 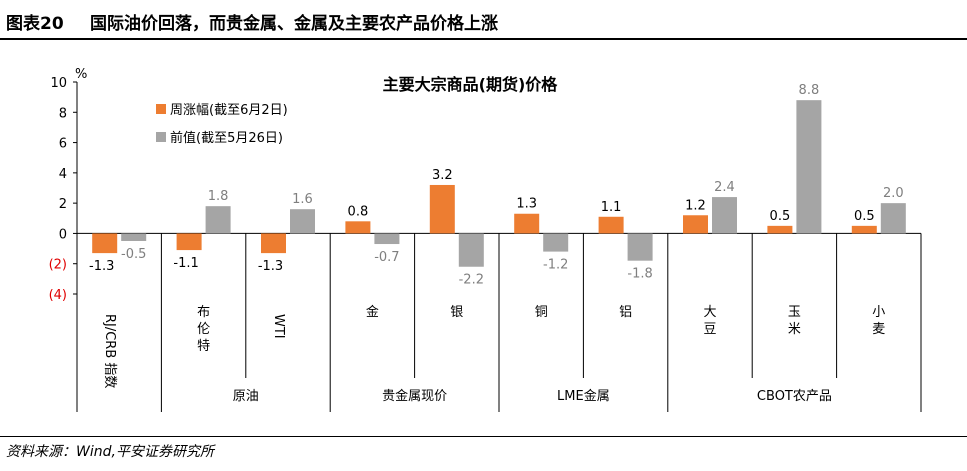 I want to click on y-tick-label: (4), so click(x=58, y=295).